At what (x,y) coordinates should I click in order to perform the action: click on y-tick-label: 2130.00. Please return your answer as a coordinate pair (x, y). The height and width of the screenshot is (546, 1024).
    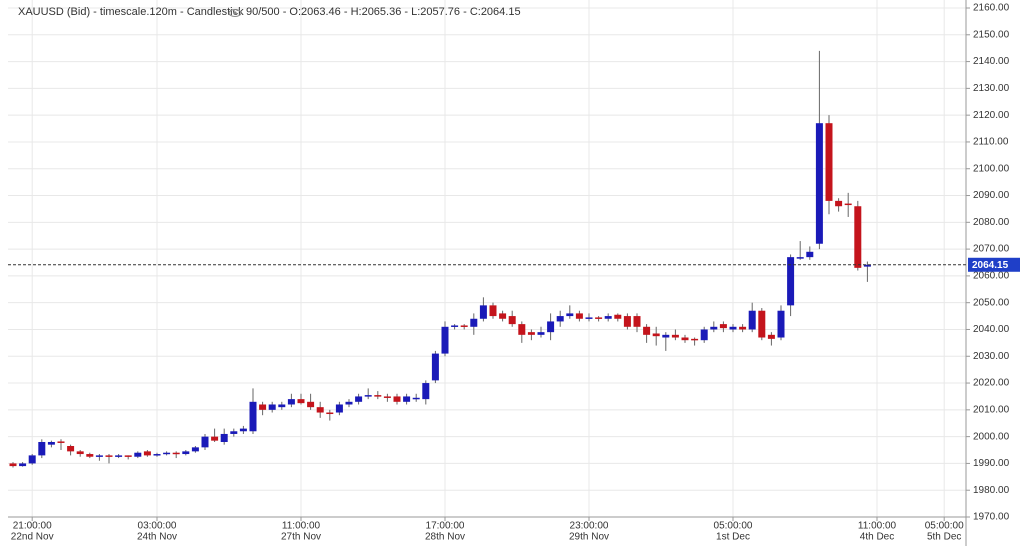
    Looking at the image, I should click on (991, 88).